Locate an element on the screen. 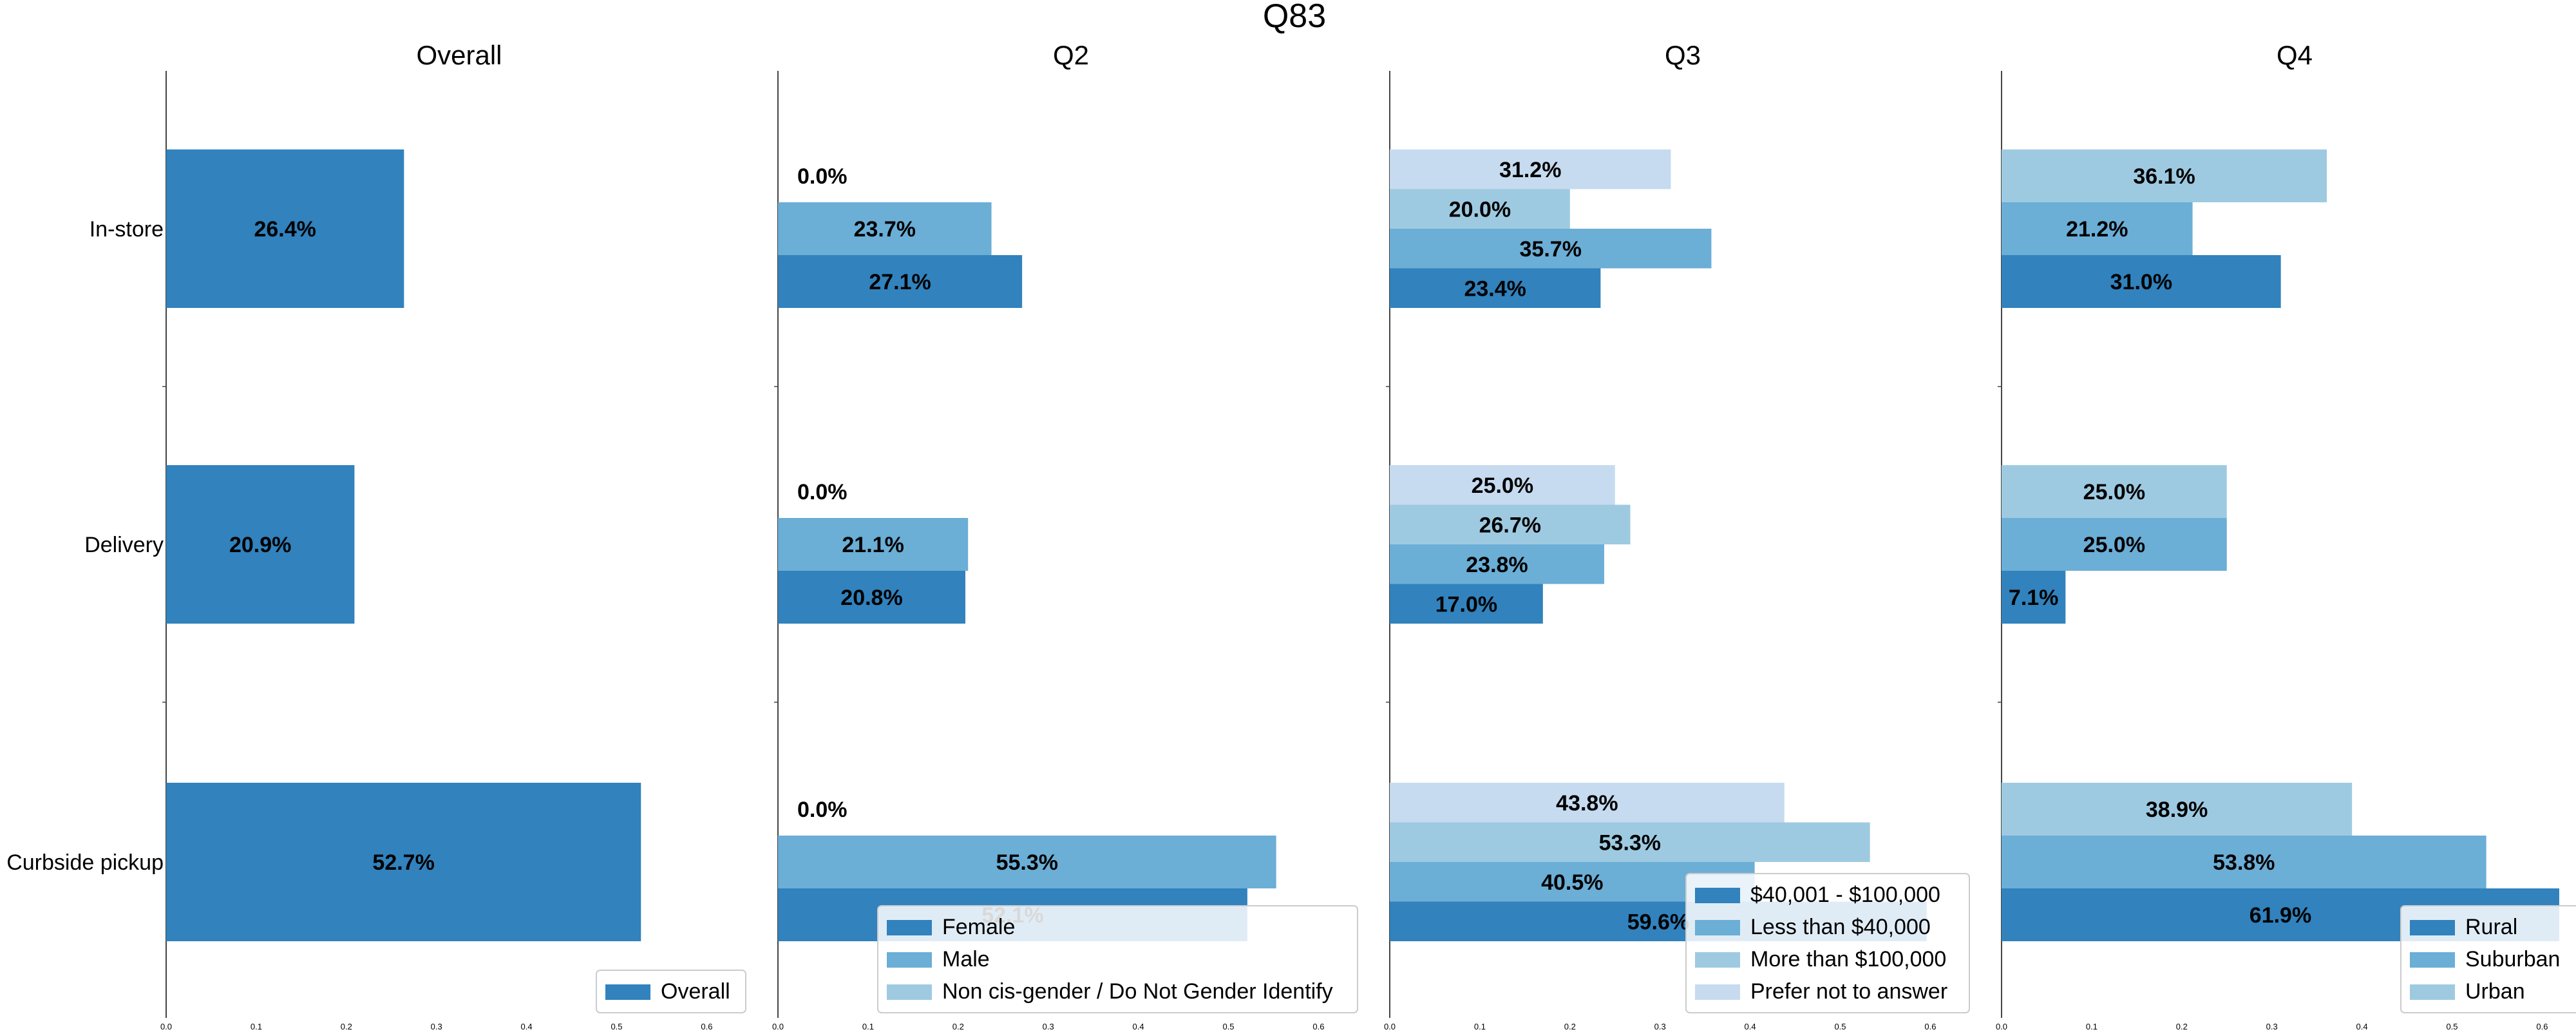 This screenshot has width=2576, height=1034. legend-label: Rural is located at coordinates (2491, 927).